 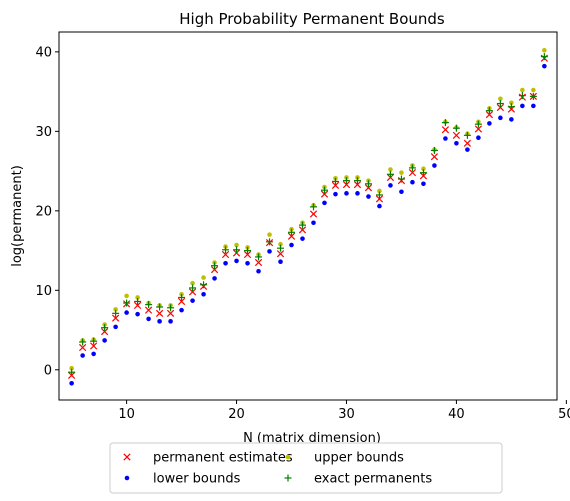 I want to click on legend-label-exact-permanents: exact permanents, so click(x=373, y=479).